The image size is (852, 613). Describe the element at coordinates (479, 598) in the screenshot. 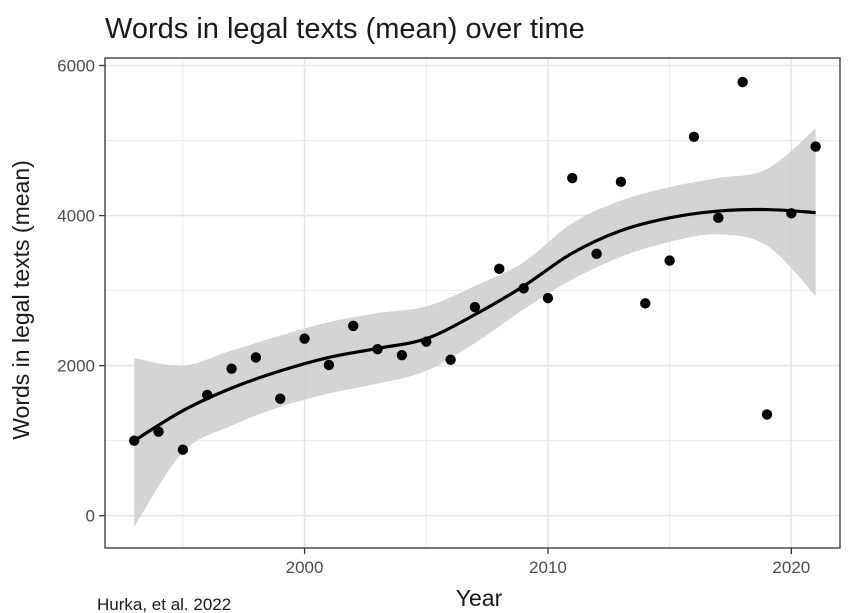

I see `x-axis-title: Year` at that location.